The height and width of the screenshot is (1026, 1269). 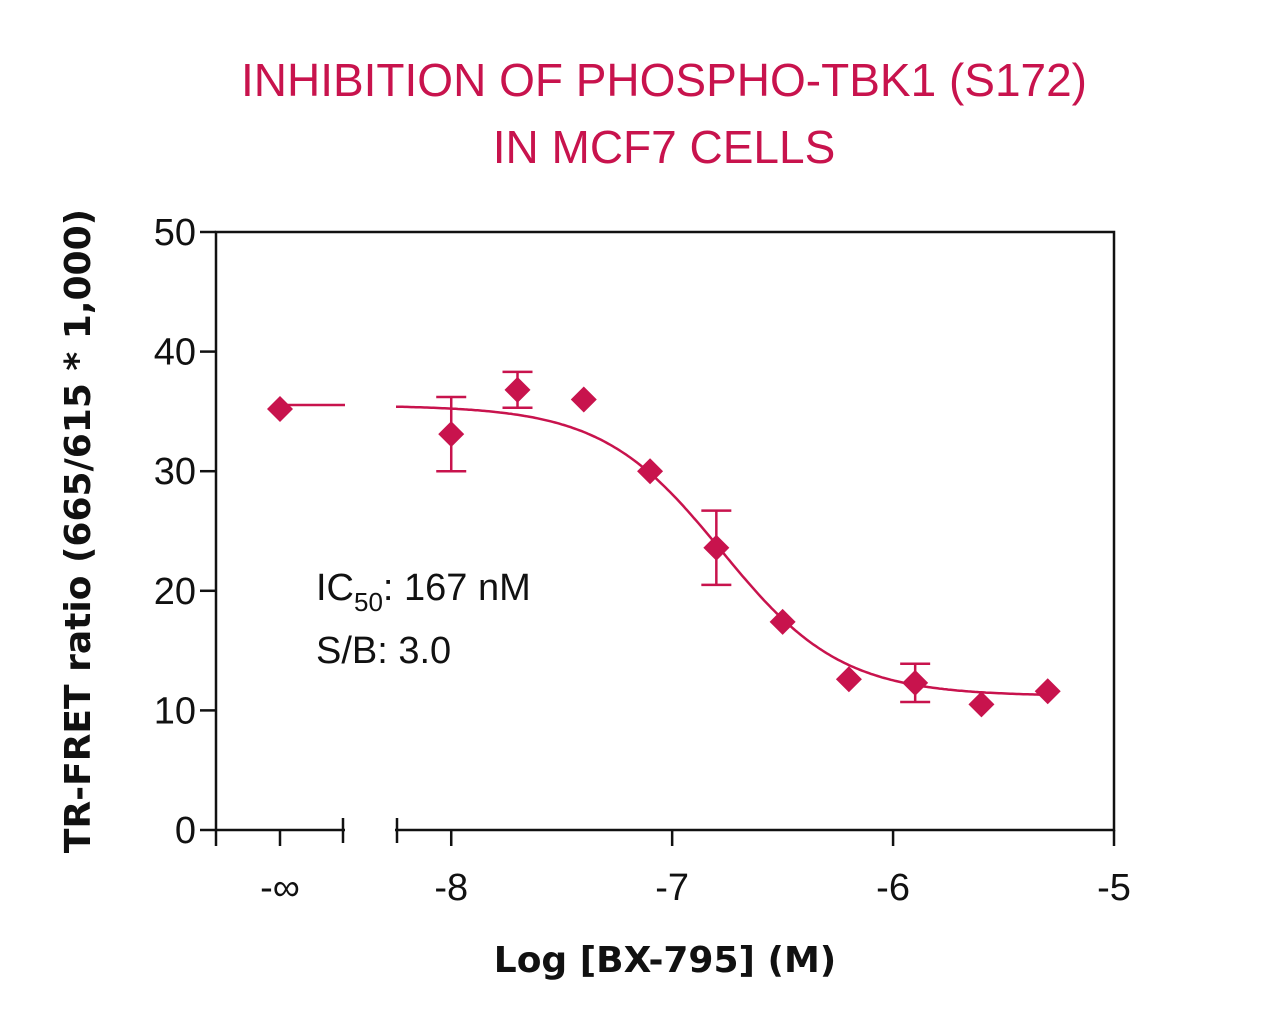 What do you see at coordinates (672, 888) in the screenshot?
I see `x-tick-label-2: -7` at bounding box center [672, 888].